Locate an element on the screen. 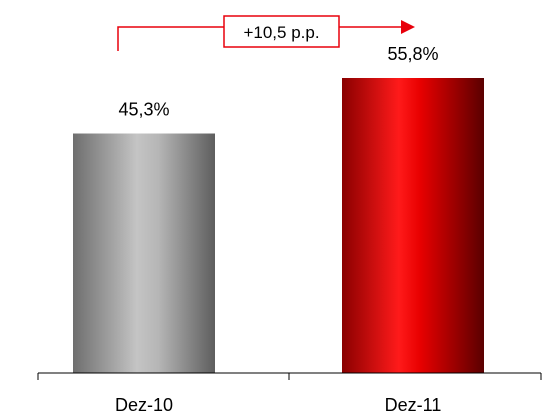 The height and width of the screenshot is (414, 545). annotation-text: +10,5 p.p. is located at coordinates (281, 32).